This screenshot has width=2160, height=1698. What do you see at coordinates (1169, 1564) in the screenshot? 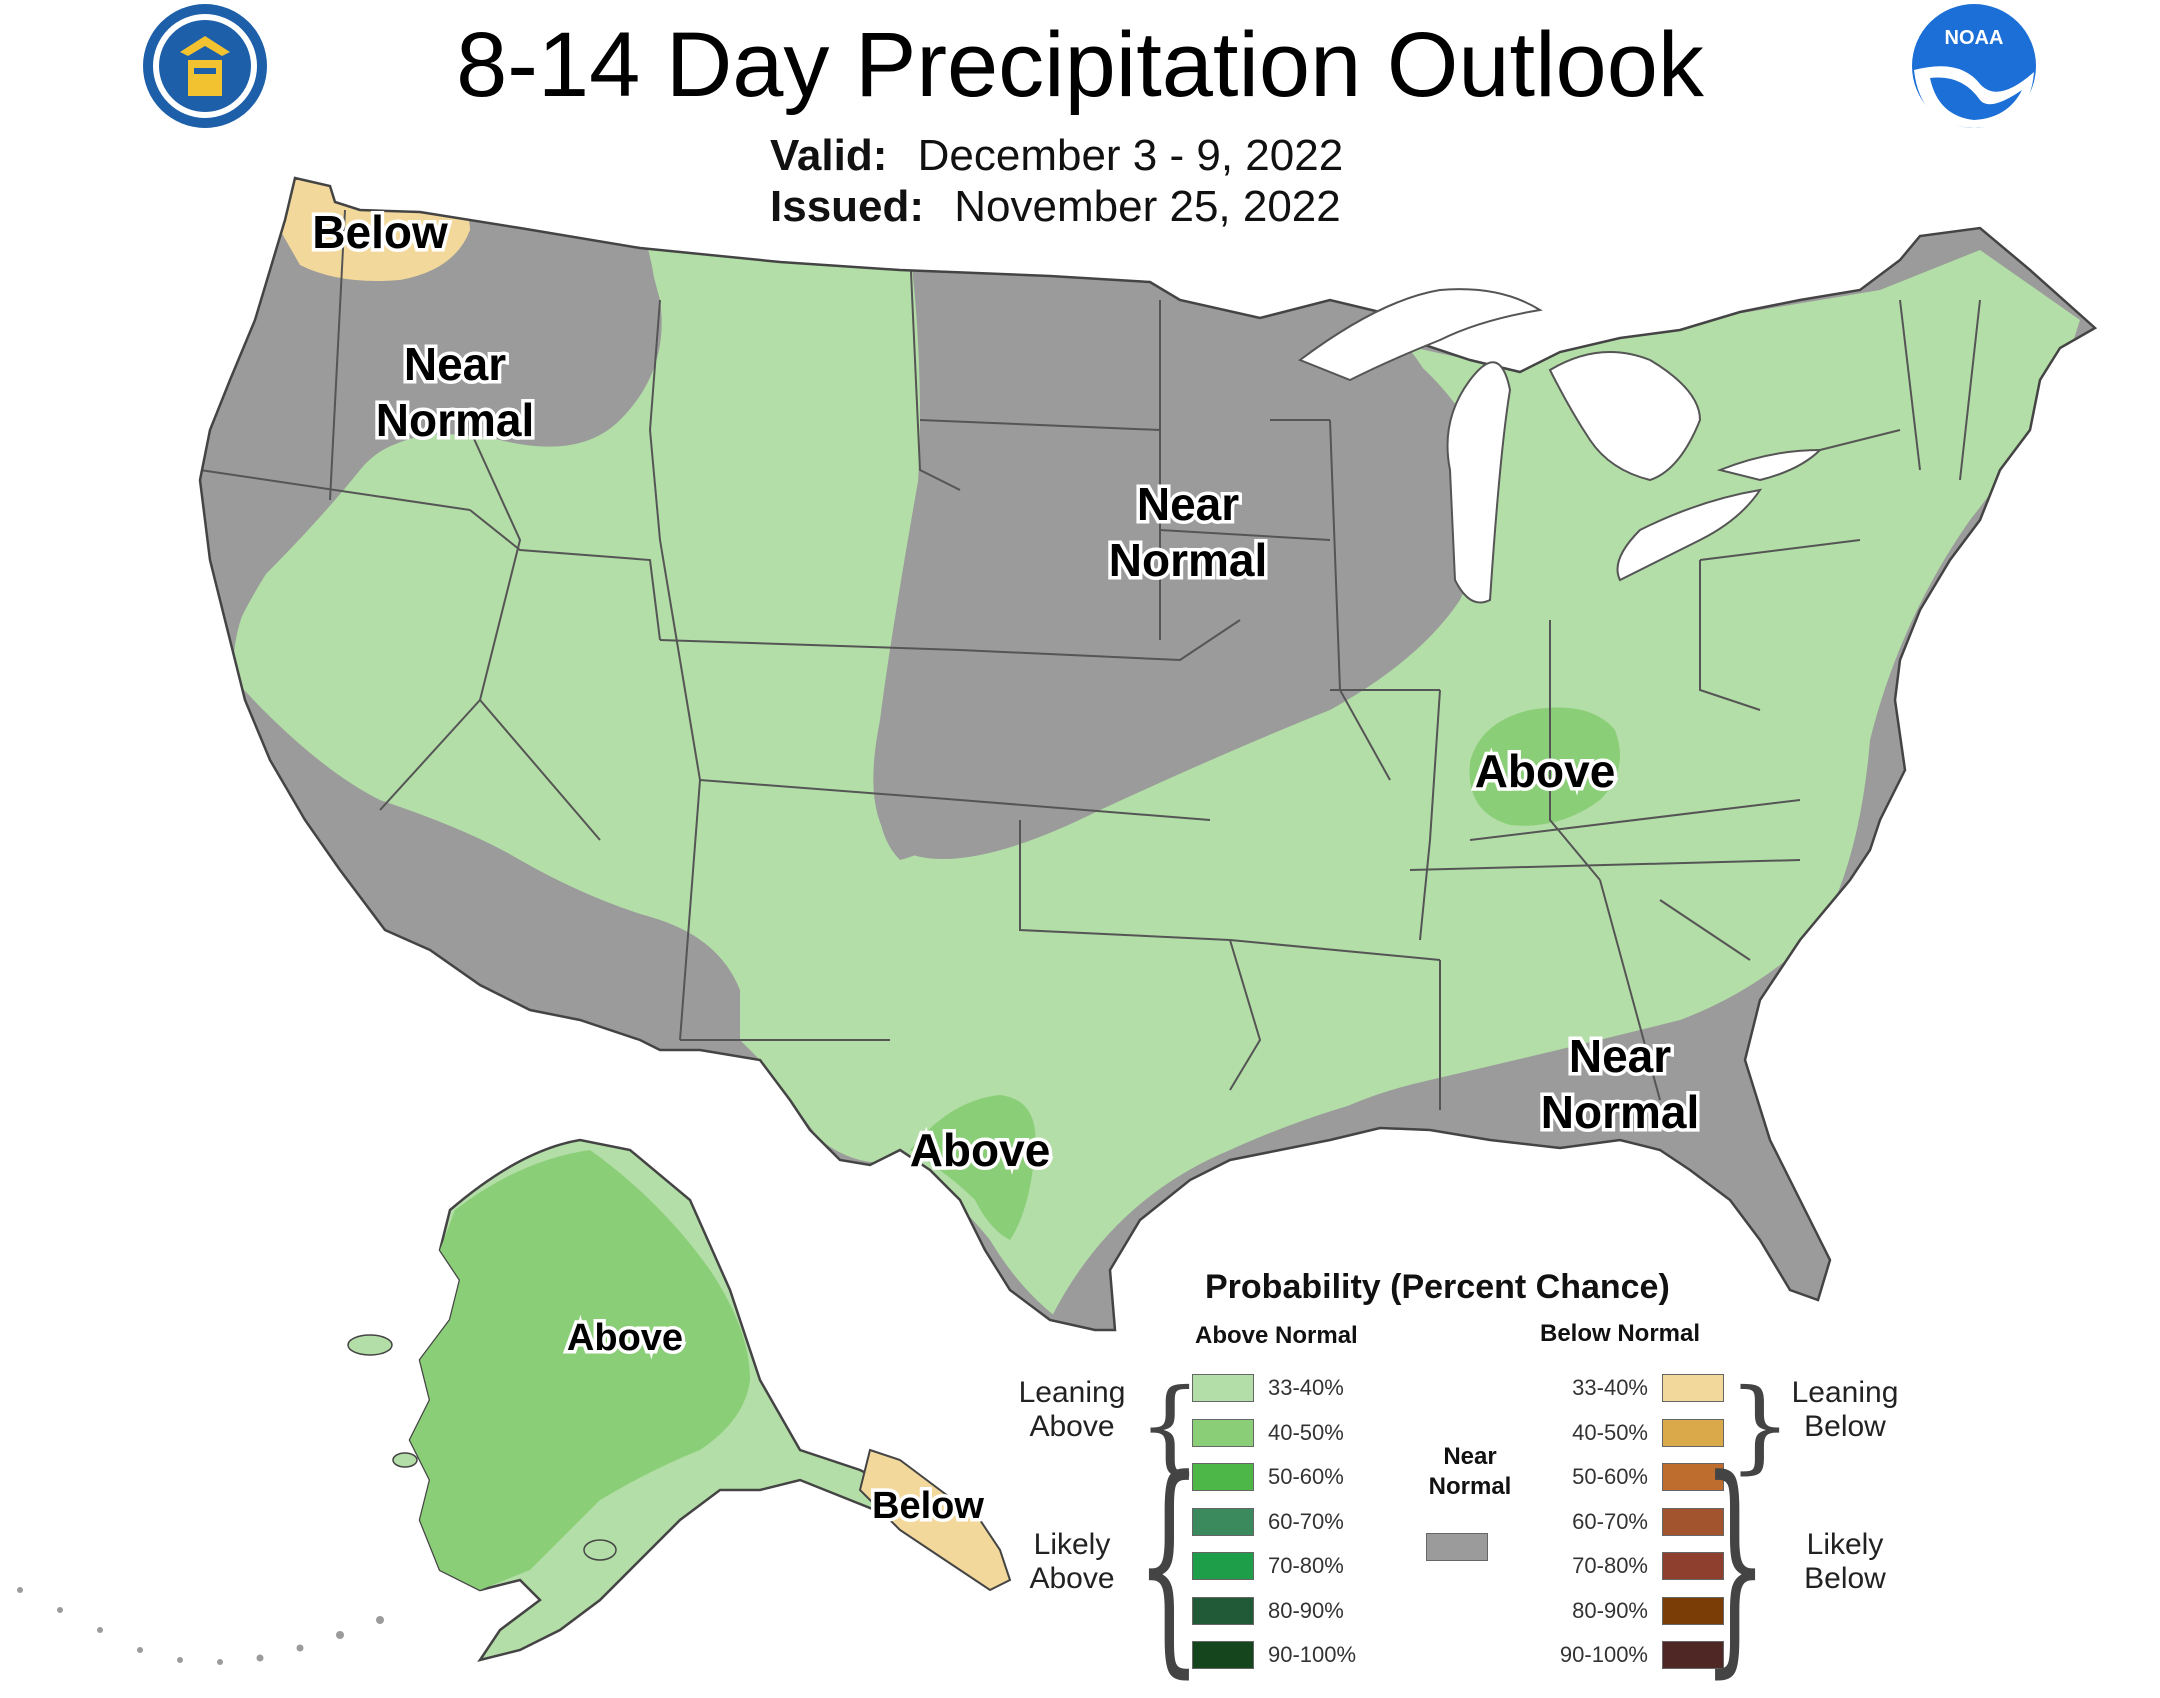
I see `likely-above-brace: {` at bounding box center [1169, 1564].